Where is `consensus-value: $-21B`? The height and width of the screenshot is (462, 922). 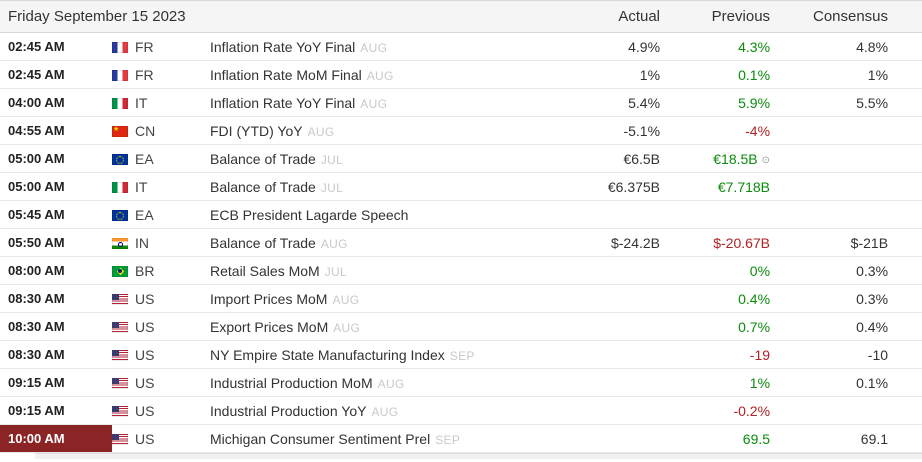 consensus-value: $-21B is located at coordinates (846, 242).